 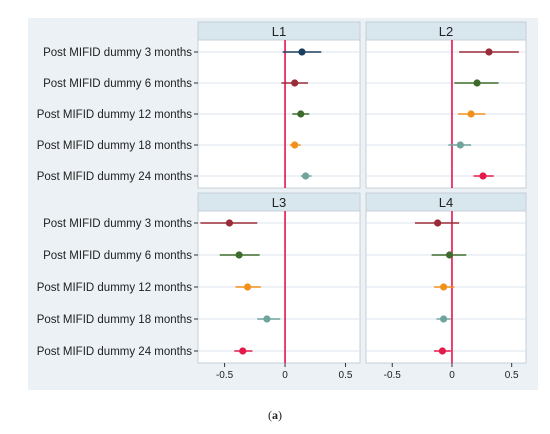 What do you see at coordinates (367, 372) in the screenshot?
I see `x-axis-ticks: -0.5 0 0.5 -0.5 0 0.5` at bounding box center [367, 372].